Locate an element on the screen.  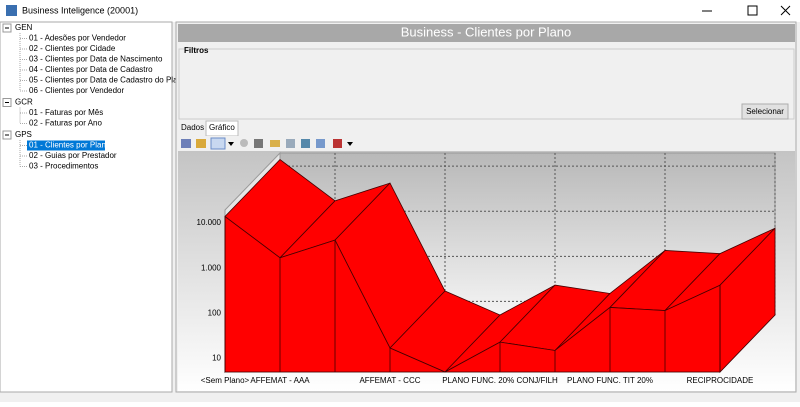
tree-item: 06 - Clientes por Vendedor is located at coordinates (77, 90).